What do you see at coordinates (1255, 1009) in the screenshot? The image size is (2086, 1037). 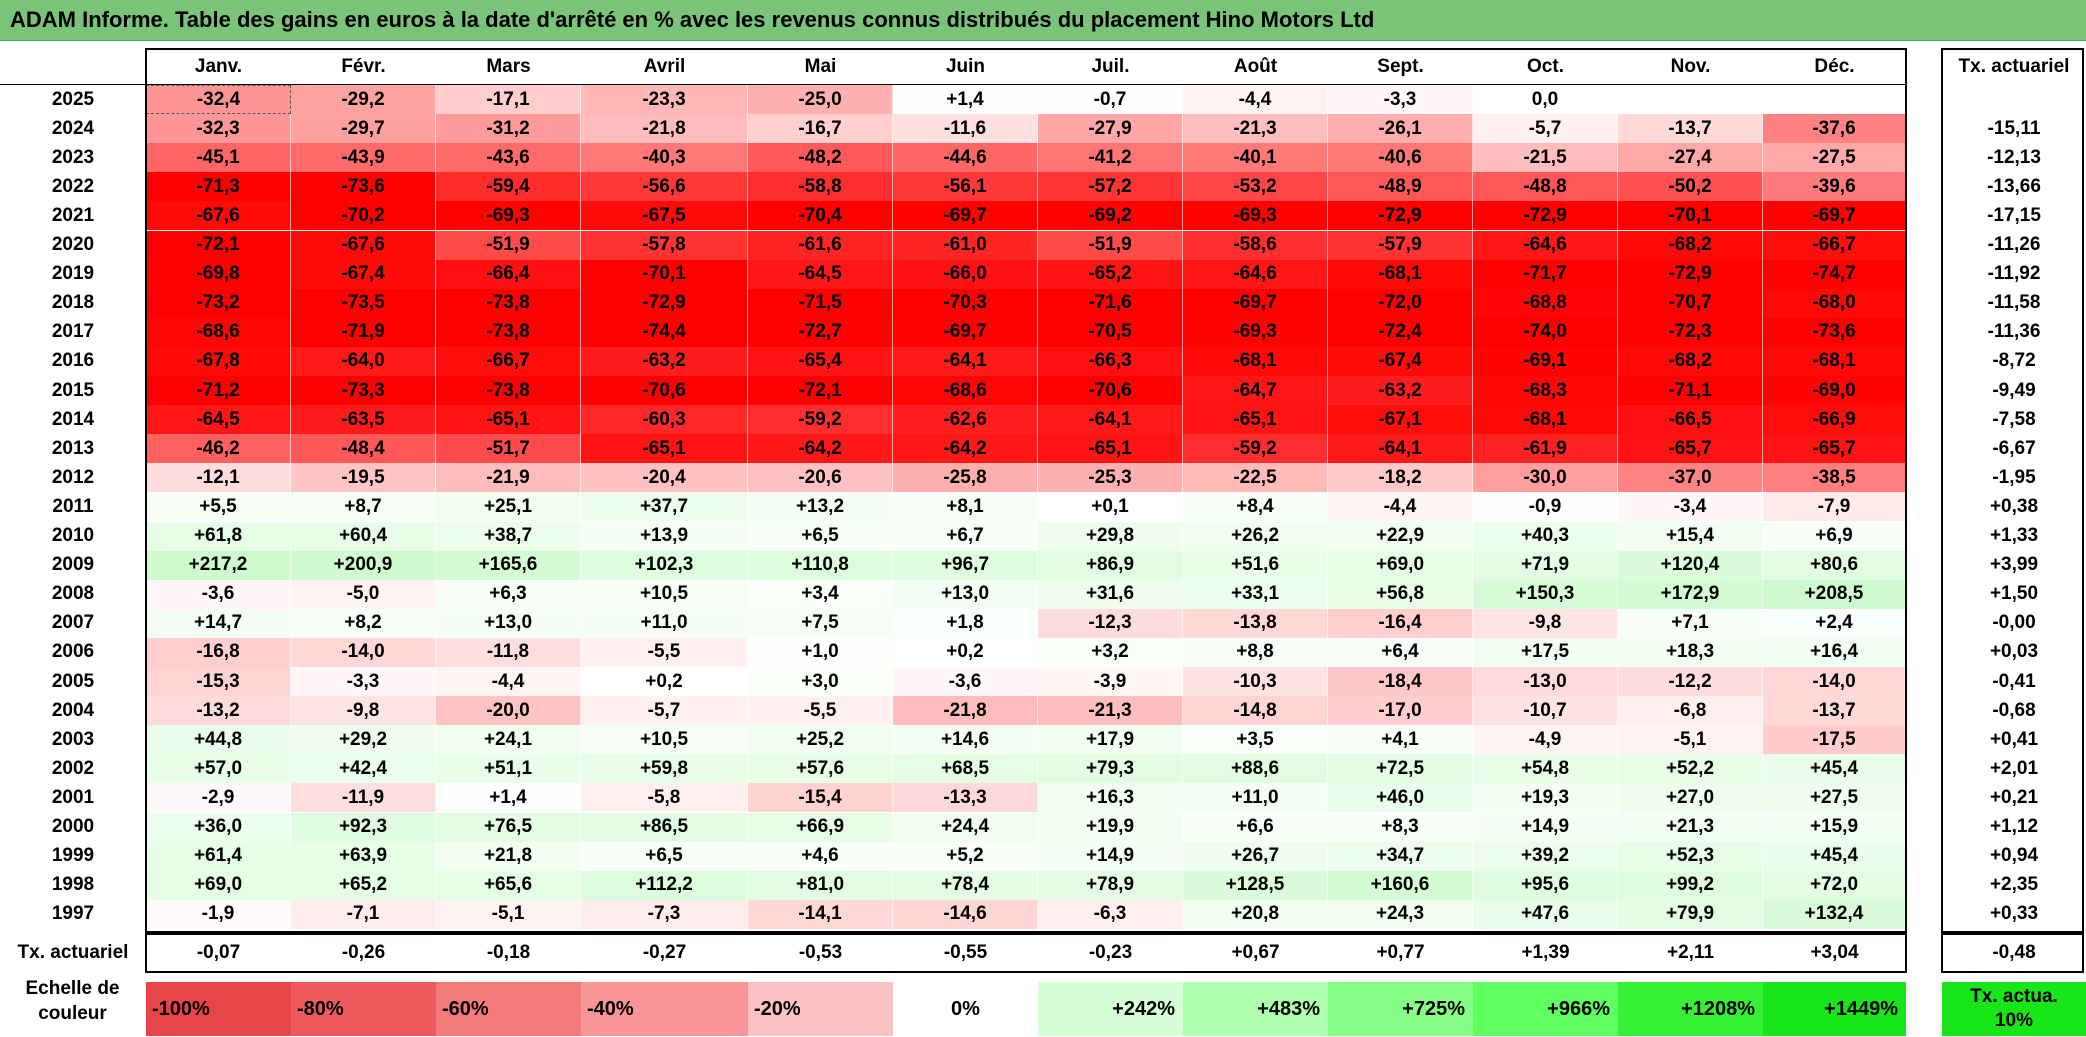 I see `legend-step: +483%` at bounding box center [1255, 1009].